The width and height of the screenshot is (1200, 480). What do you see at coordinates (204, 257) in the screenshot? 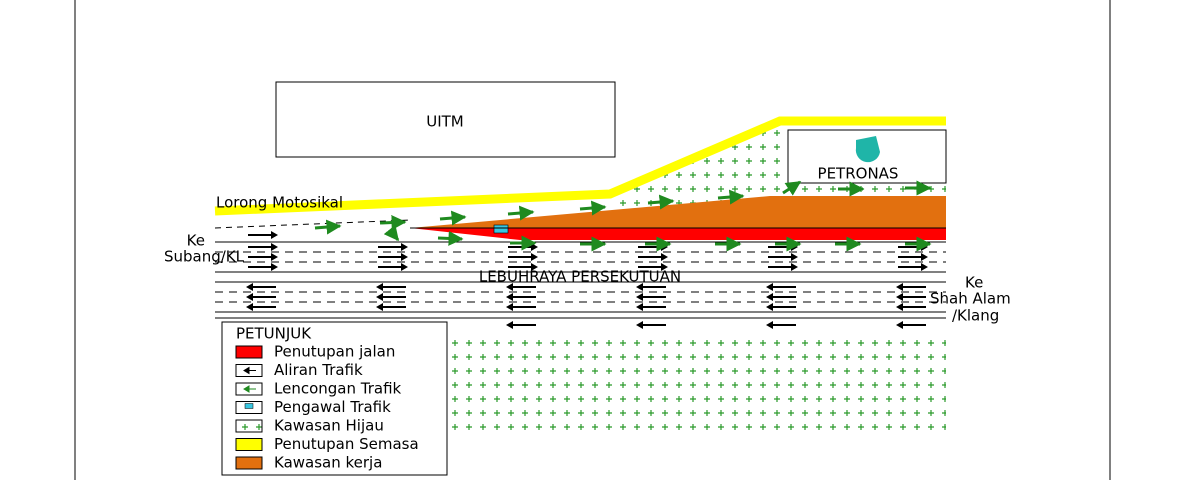
I see `west-label: Subang/KL` at bounding box center [204, 257].